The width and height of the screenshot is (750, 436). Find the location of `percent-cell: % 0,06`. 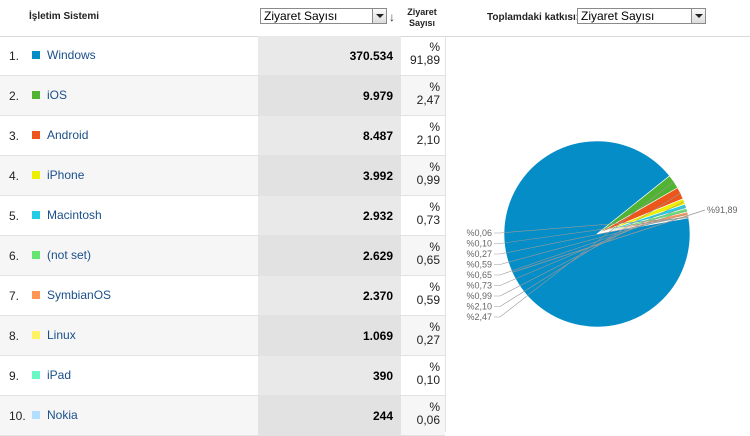

percent-cell: % 0,06 is located at coordinates (421, 414).